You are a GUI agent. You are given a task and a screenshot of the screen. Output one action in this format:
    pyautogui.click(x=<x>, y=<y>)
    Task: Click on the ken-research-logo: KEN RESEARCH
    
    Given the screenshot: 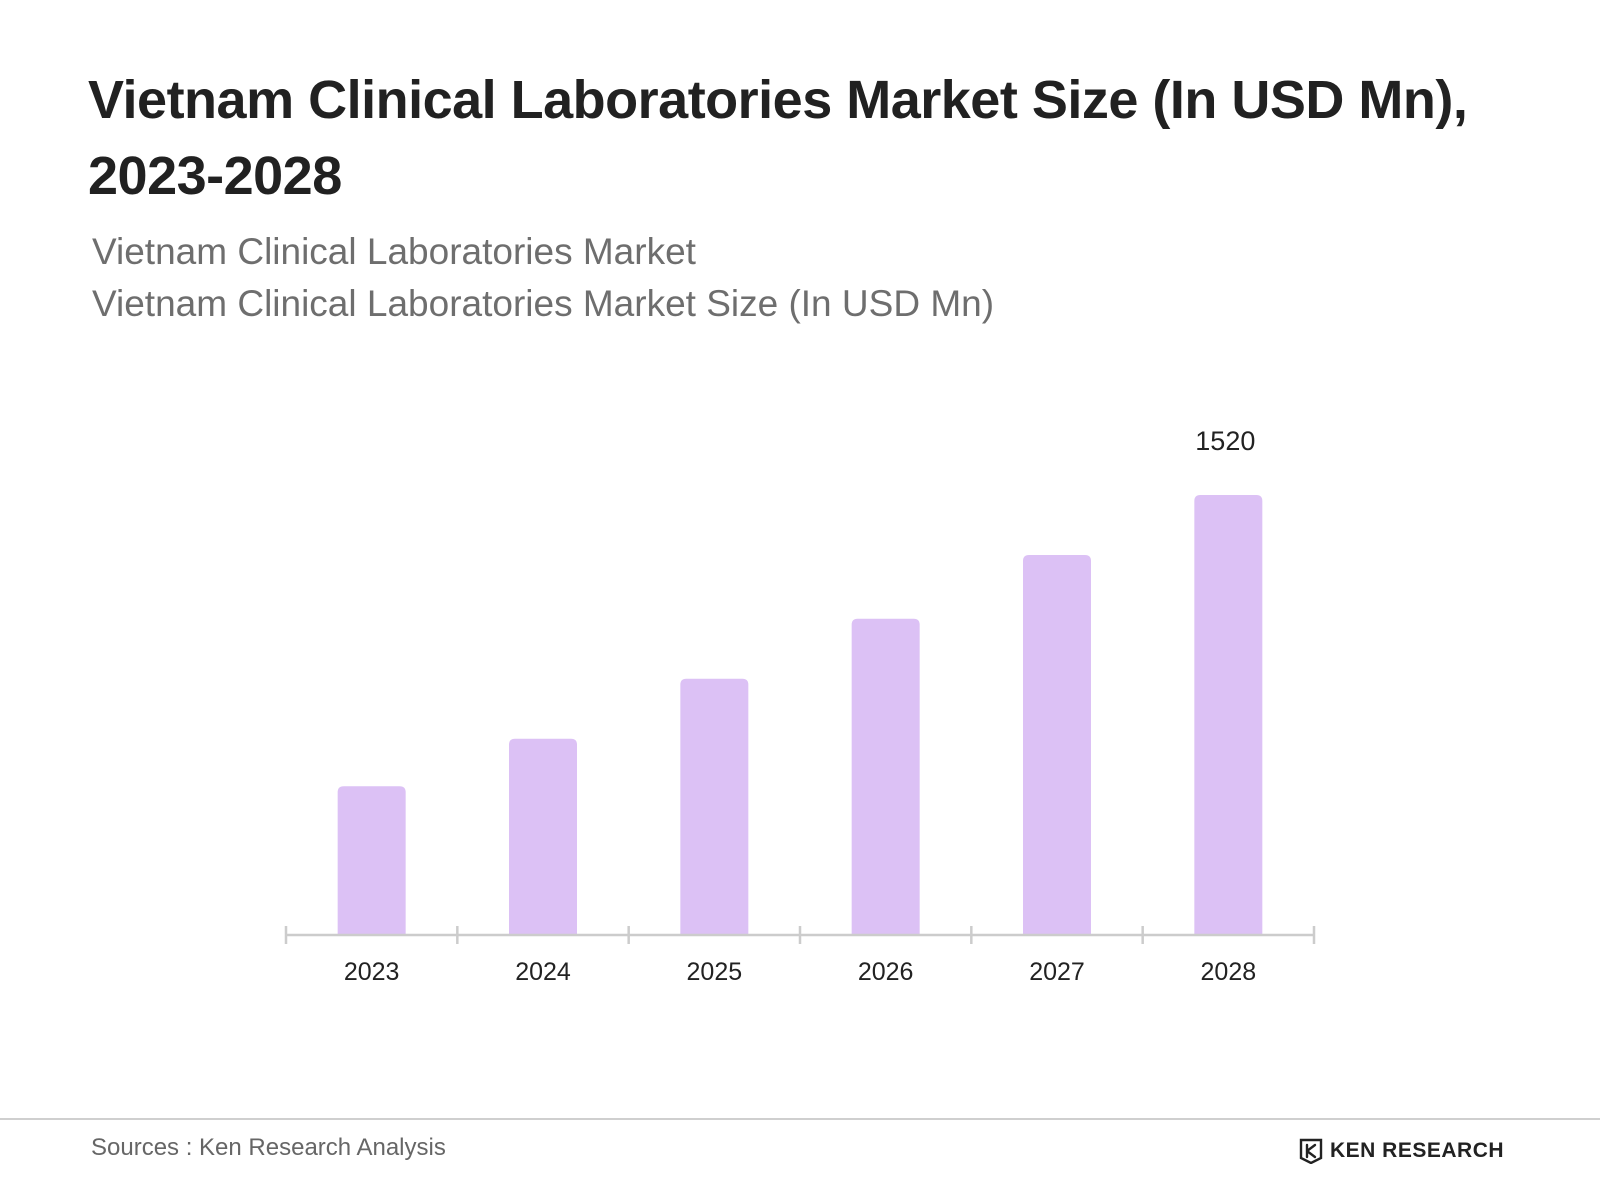 What is the action you would take?
    pyautogui.click(x=1401, y=1151)
    